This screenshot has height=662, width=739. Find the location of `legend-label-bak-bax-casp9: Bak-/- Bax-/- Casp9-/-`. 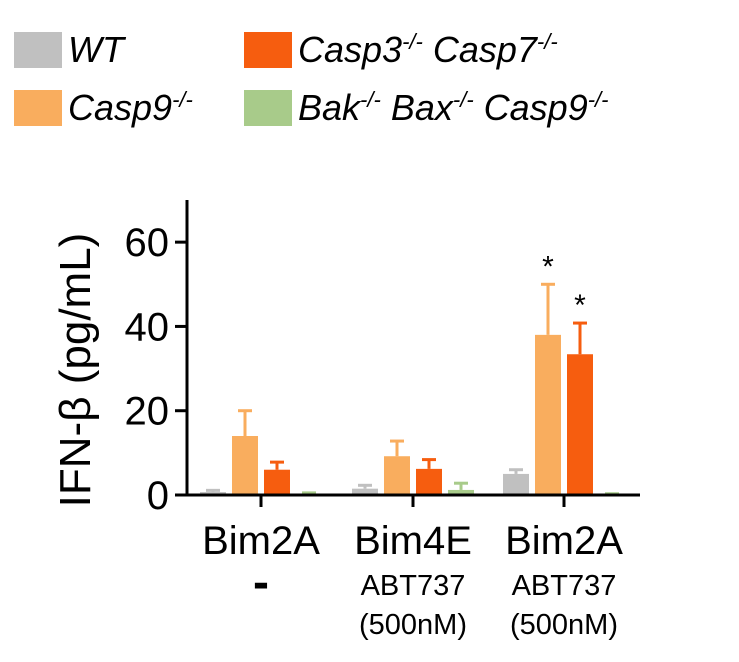

legend-label-bak-bax-casp9: Bak-/- Bax-/- Casp9-/- is located at coordinates (453, 108).